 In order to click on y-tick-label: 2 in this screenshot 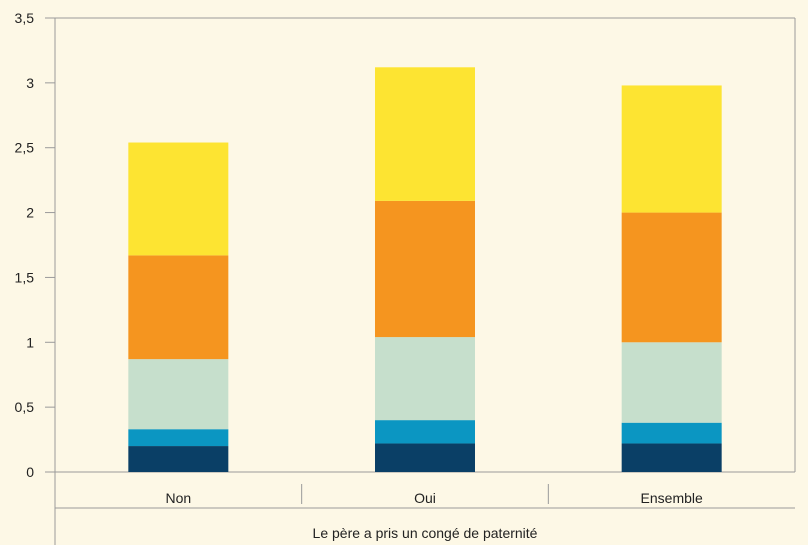, I will do `click(30, 213)`.